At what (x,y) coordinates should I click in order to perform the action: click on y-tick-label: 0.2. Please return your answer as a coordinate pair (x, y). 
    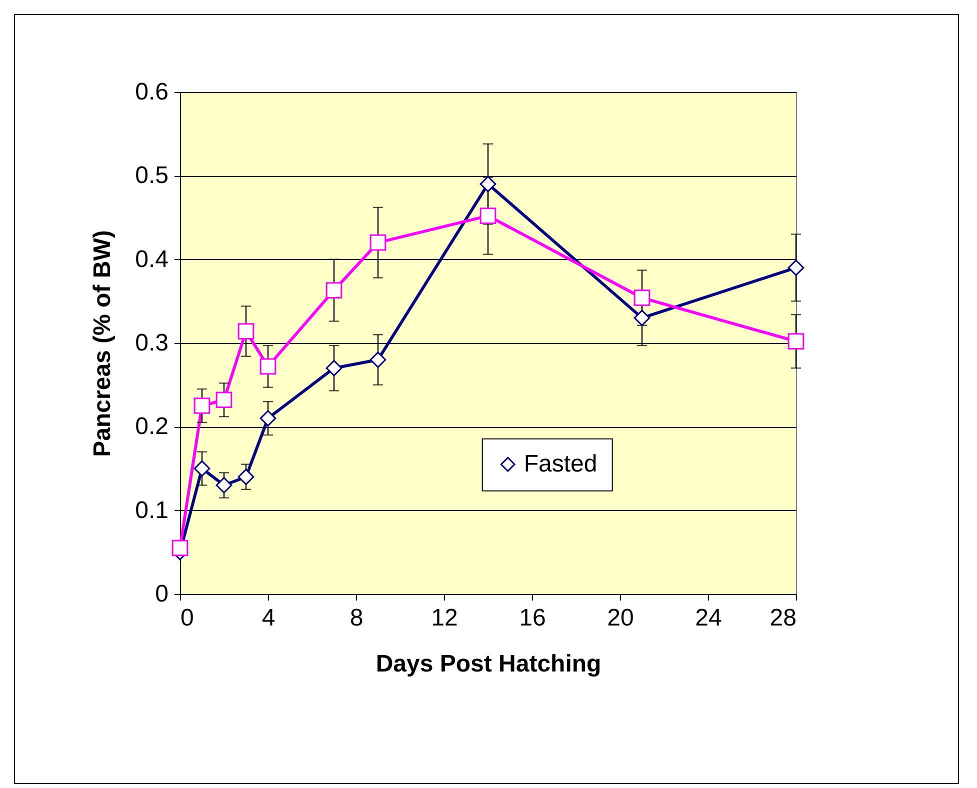
    Looking at the image, I should click on (151, 426).